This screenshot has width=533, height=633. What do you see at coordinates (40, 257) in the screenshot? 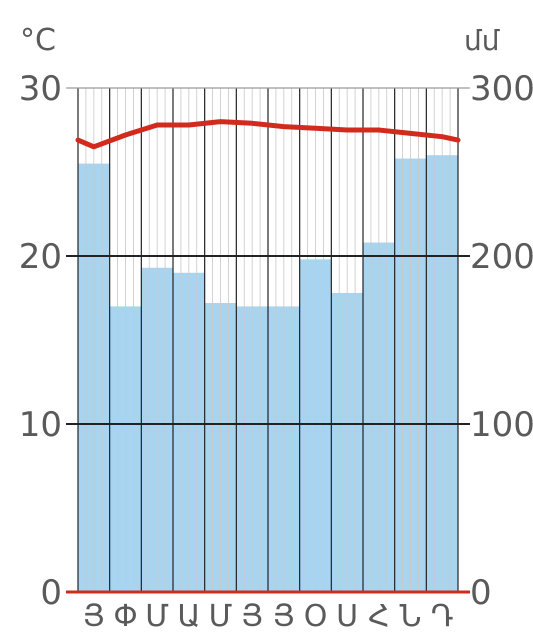
I see `left-tick-label: 20` at bounding box center [40, 257].